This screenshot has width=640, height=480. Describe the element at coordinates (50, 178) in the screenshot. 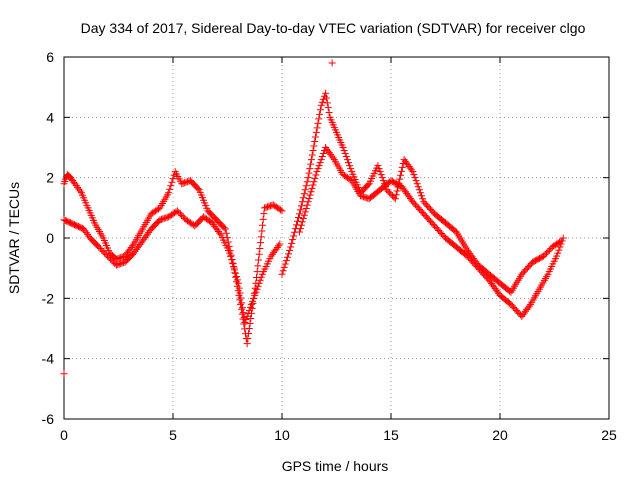

I see `y-tick-label: 2` at that location.